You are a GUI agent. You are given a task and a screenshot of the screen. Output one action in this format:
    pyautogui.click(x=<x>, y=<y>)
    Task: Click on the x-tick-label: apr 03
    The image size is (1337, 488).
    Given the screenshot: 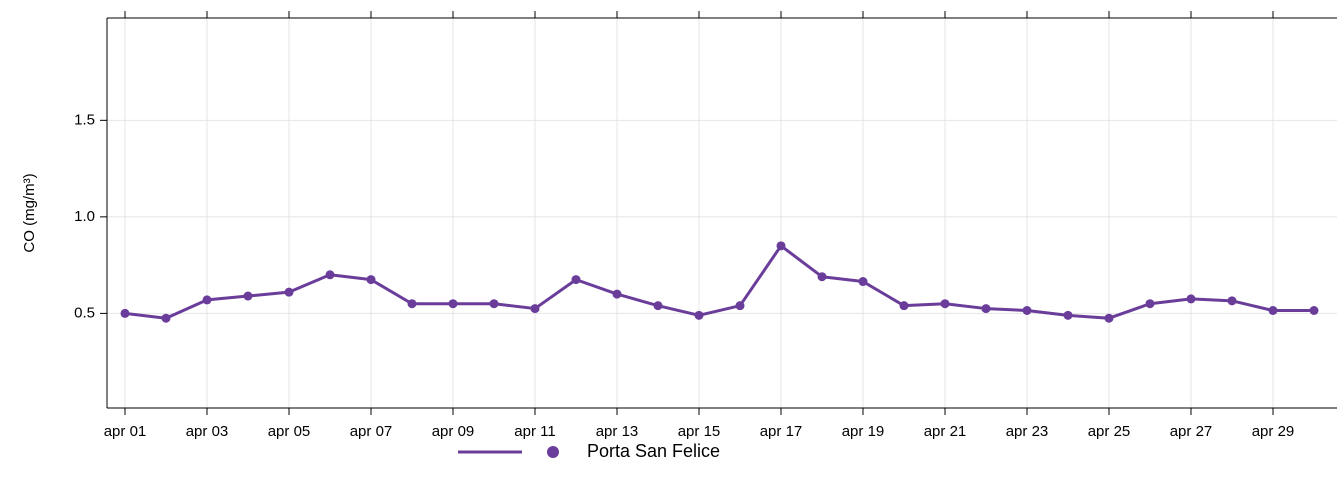 What is the action you would take?
    pyautogui.click(x=207, y=431)
    